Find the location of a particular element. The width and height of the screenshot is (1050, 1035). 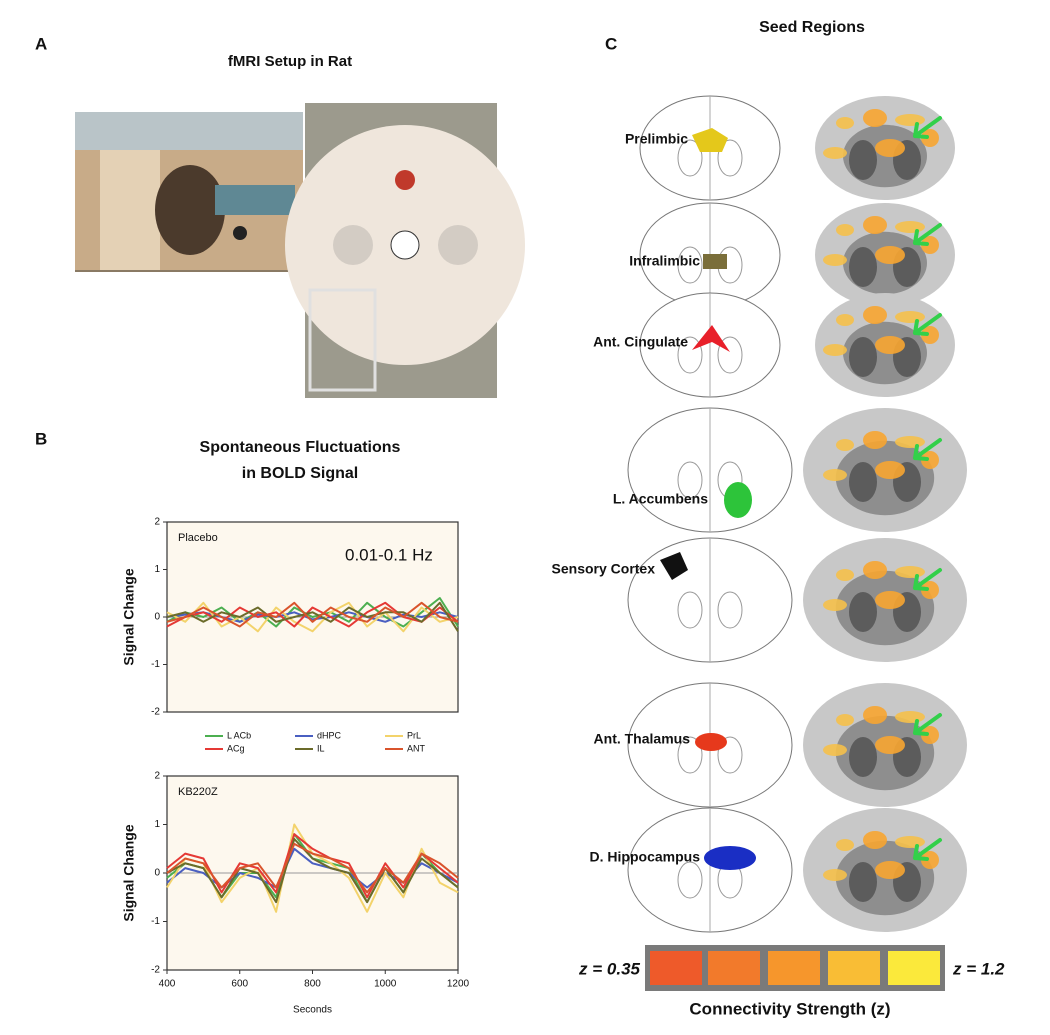

legend-label: dHPC is located at coordinates (329, 735).